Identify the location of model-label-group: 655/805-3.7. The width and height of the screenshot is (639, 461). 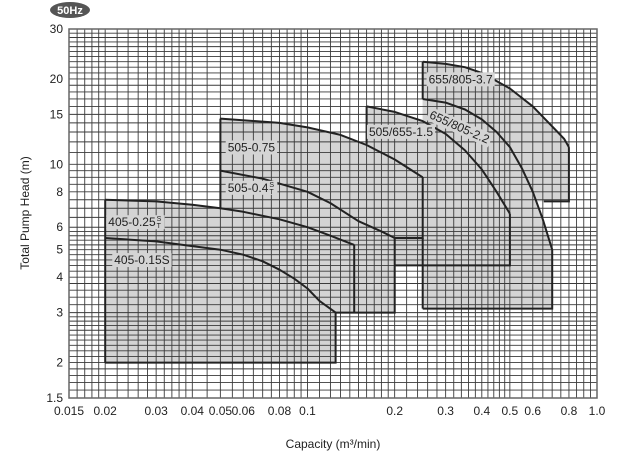
(460, 79).